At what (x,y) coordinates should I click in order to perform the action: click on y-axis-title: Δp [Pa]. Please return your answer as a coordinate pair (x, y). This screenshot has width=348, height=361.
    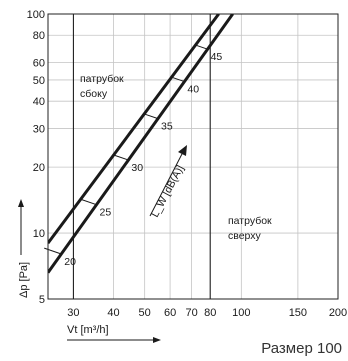
    Looking at the image, I should click on (24, 280).